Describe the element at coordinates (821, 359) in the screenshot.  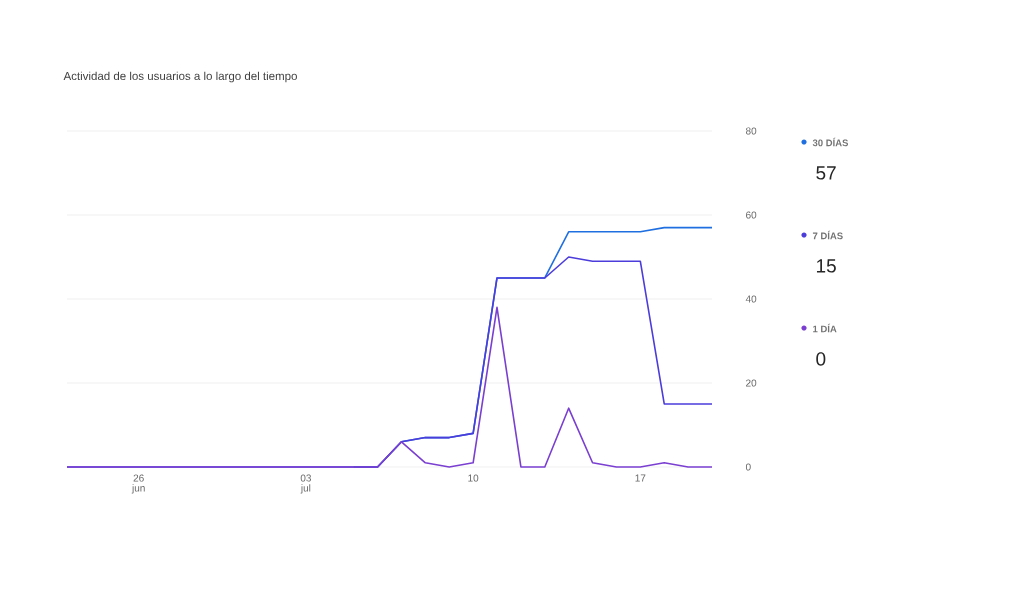
I see `text: 0` at that location.